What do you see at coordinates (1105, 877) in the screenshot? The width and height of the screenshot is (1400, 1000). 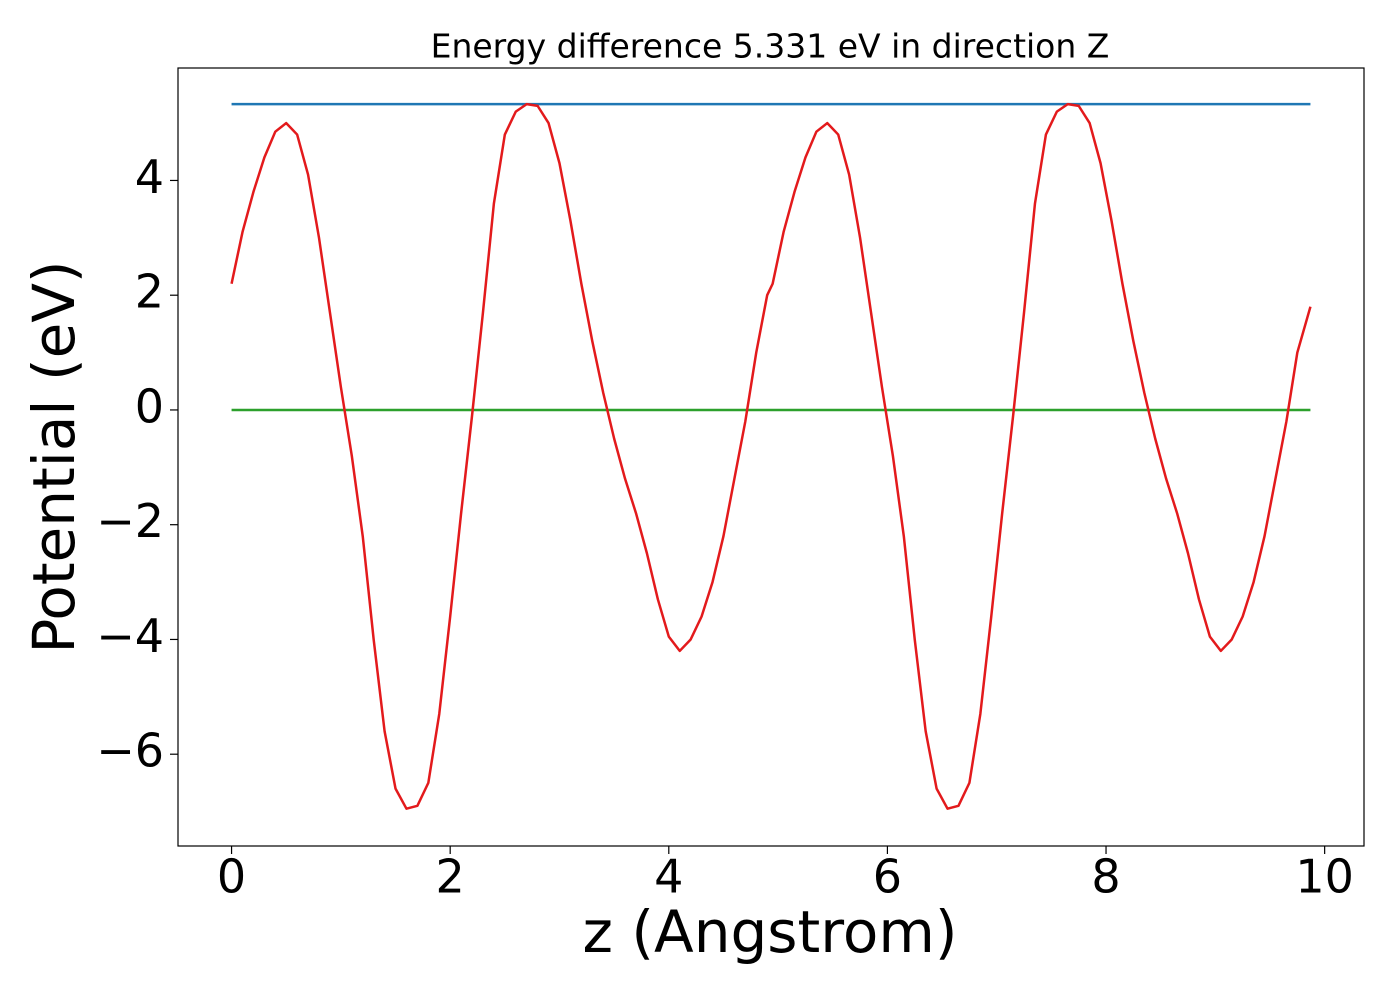 I see `x-tick-label: 8` at bounding box center [1105, 877].